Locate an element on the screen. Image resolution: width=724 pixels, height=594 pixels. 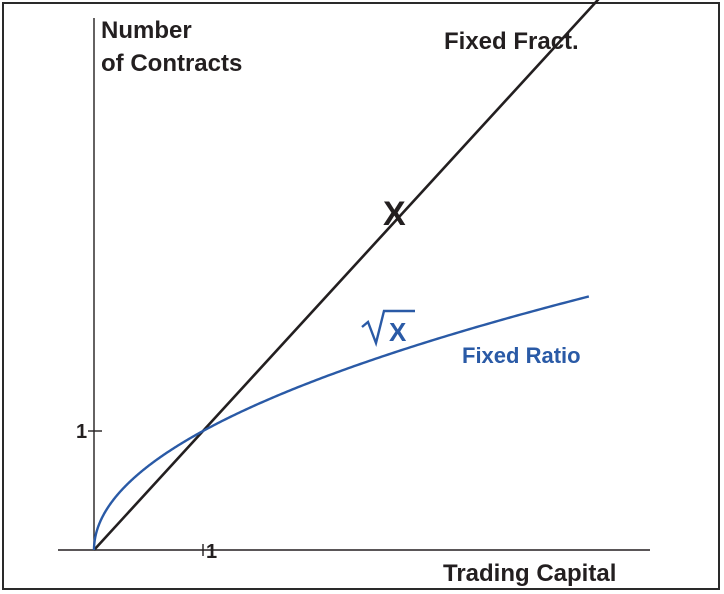
formula-label-sqrt-x: X is located at coordinates (388, 328).